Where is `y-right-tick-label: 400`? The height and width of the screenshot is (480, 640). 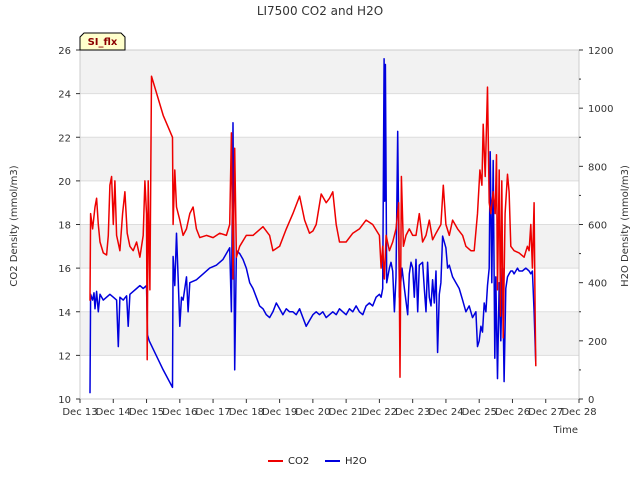 y-right-tick-label: 400 is located at coordinates (597, 284).